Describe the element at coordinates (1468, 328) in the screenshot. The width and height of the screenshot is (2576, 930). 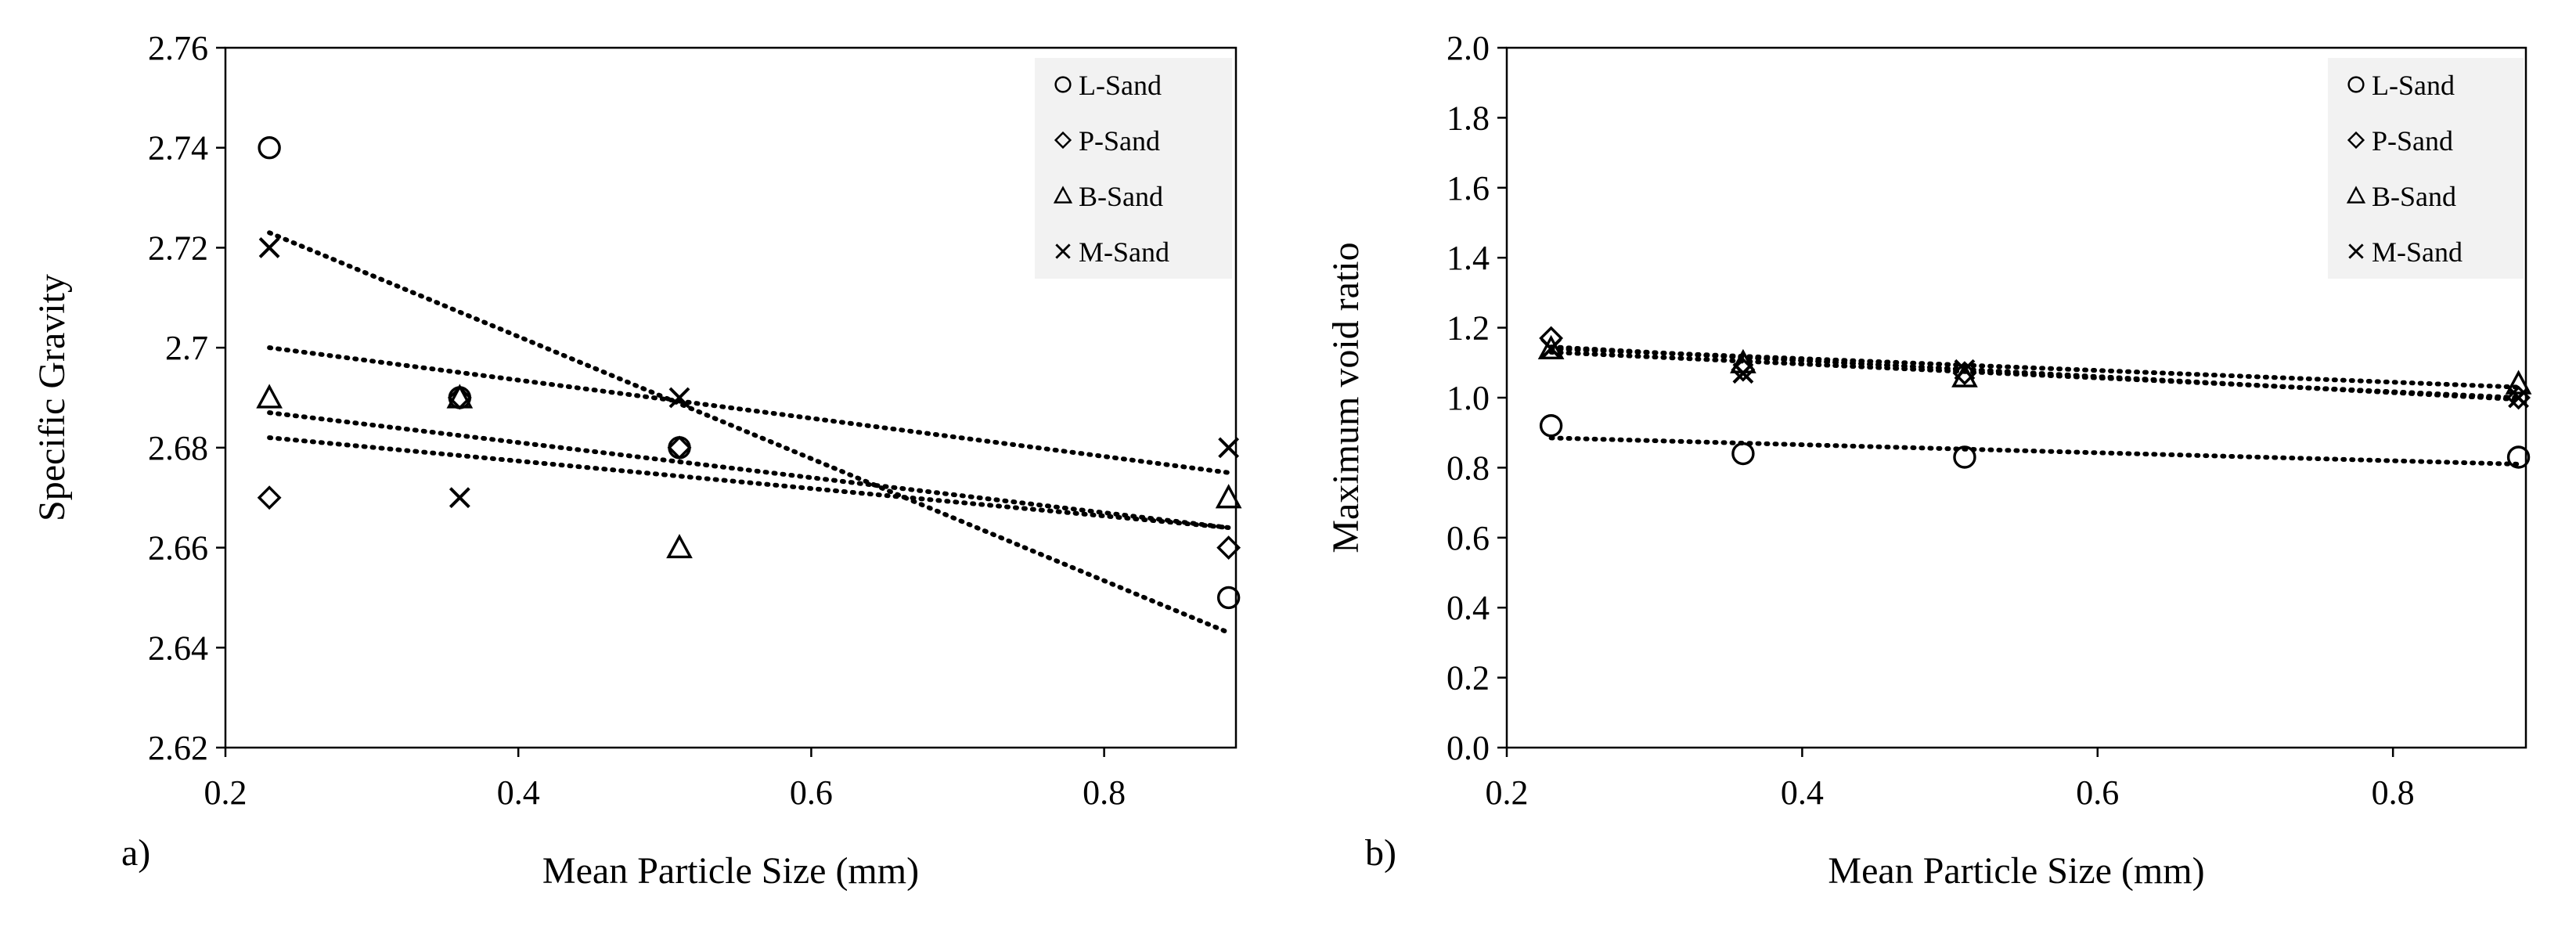
I see `y-tick-label: 1.2` at that location.